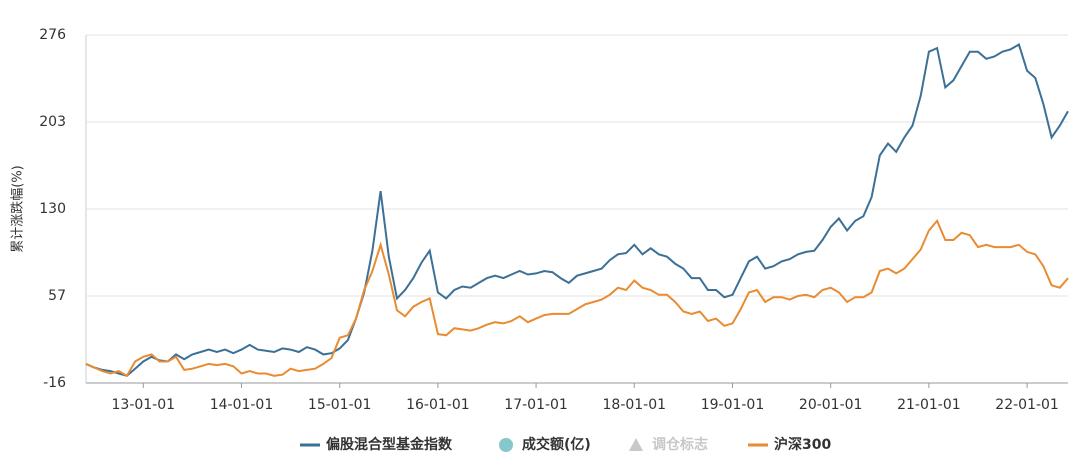 The image size is (1080, 473). I want to click on x-tick-label: 17-01-01, so click(536, 405).